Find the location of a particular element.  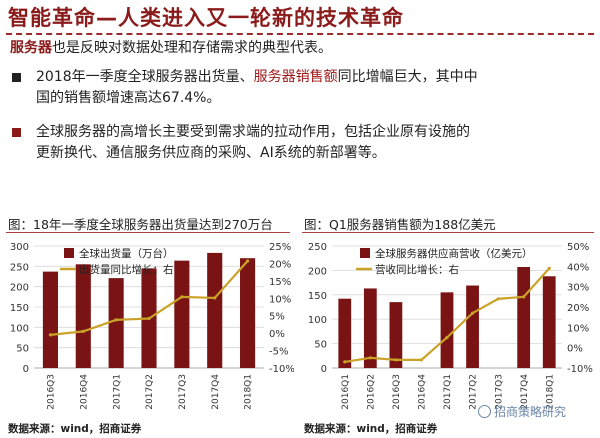

watermark: 招商策略研究 is located at coordinates (522, 411).